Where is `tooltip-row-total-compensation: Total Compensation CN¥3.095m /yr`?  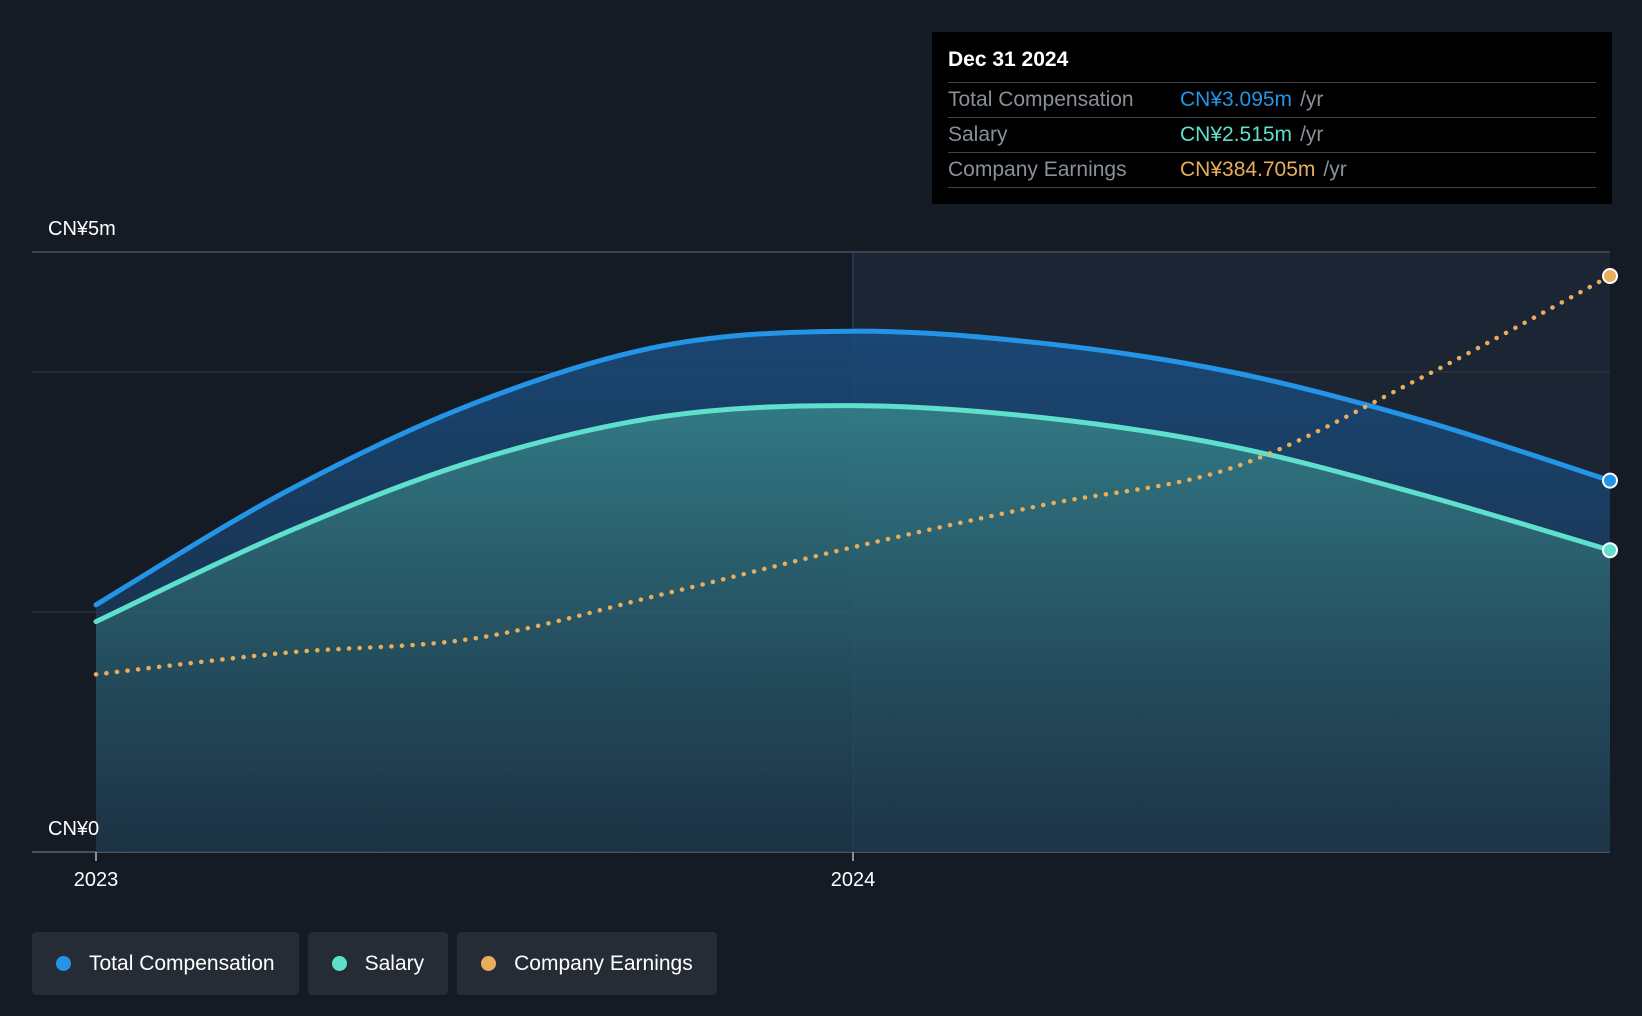 tooltip-row-total-compensation: Total Compensation CN¥3.095m /yr is located at coordinates (1272, 100).